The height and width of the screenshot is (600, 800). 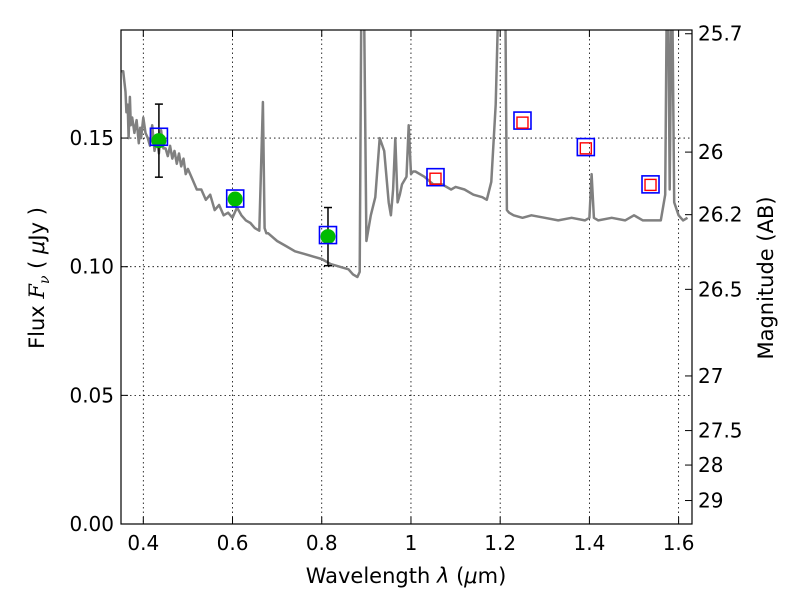 I want to click on x-tick-label: 0.4, so click(x=143, y=543).